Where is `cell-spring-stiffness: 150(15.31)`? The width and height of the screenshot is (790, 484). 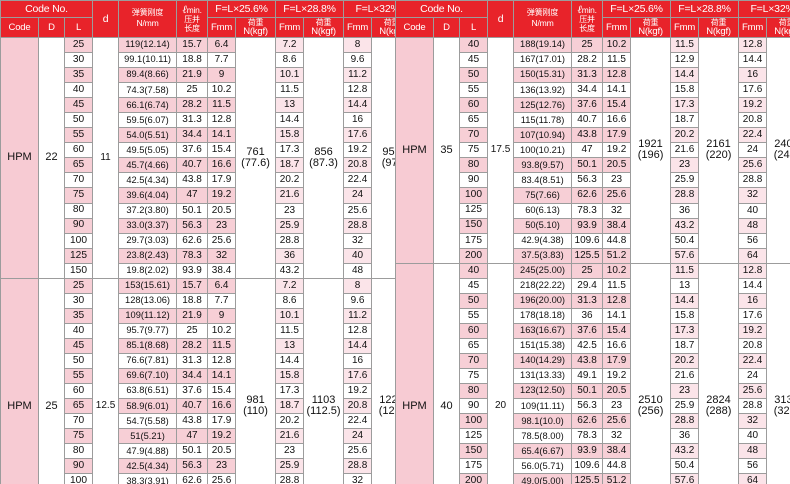
cell-spring-stiffness: 150(15.31) is located at coordinates (543, 75).